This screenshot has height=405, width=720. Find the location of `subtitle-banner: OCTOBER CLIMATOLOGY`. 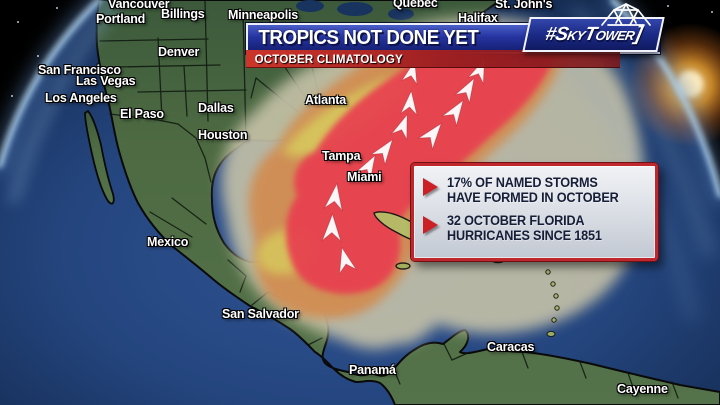

subtitle-banner: OCTOBER CLIMATOLOGY is located at coordinates (433, 59).